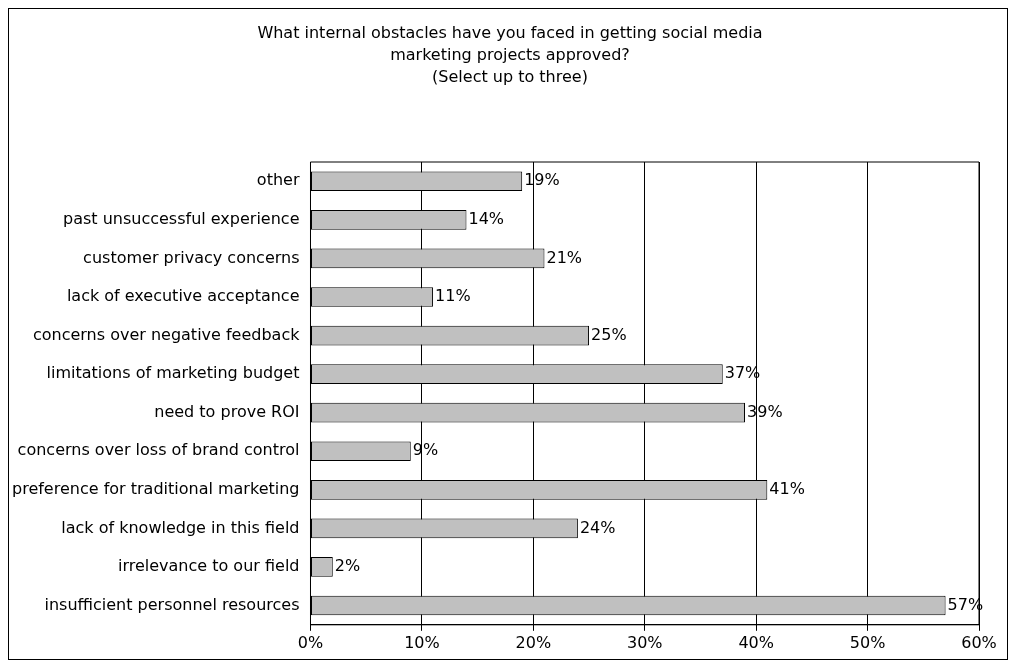 This screenshot has width=1016, height=667. I want to click on x-tick-label: 60%, so click(979, 642).